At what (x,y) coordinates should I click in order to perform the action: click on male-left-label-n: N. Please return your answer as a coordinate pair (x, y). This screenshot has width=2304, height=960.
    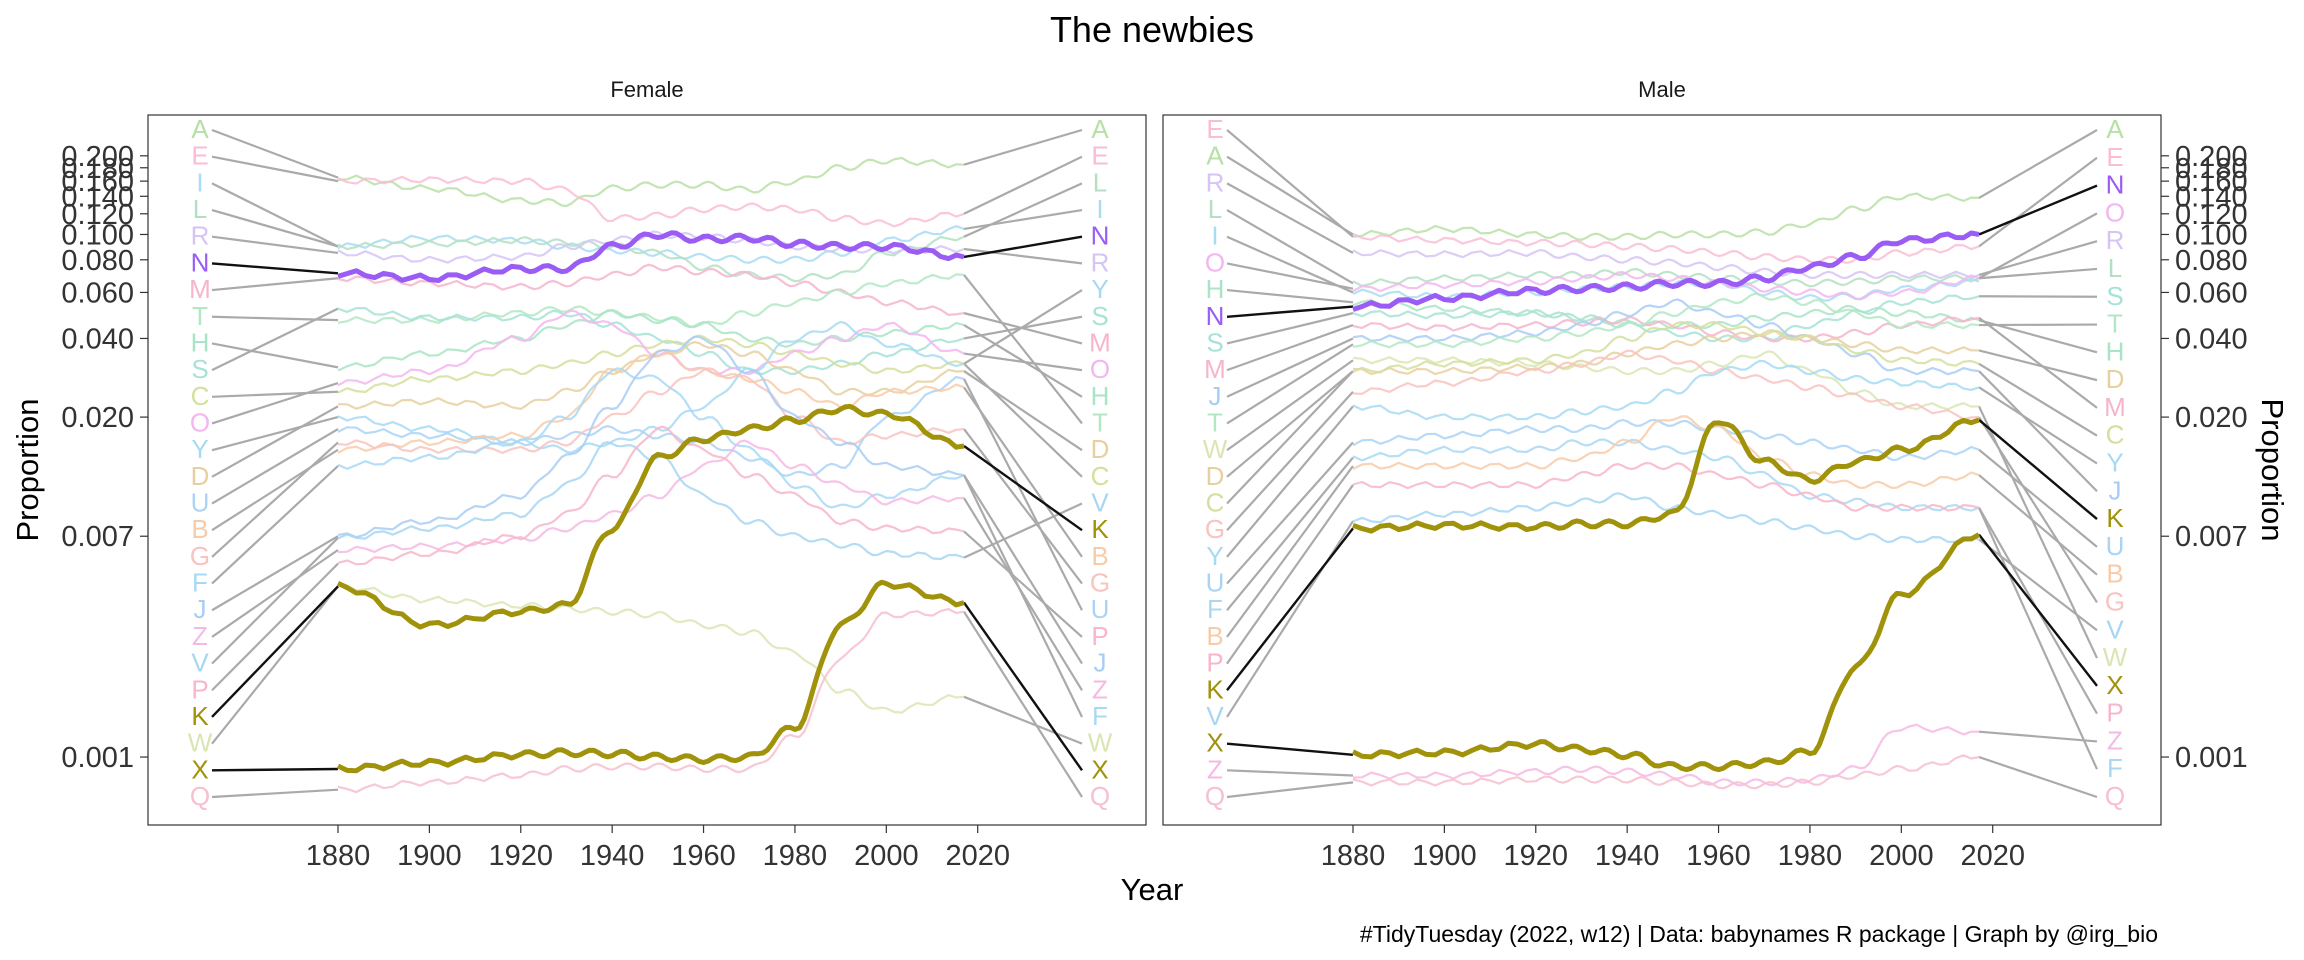
    Looking at the image, I should click on (1215, 316).